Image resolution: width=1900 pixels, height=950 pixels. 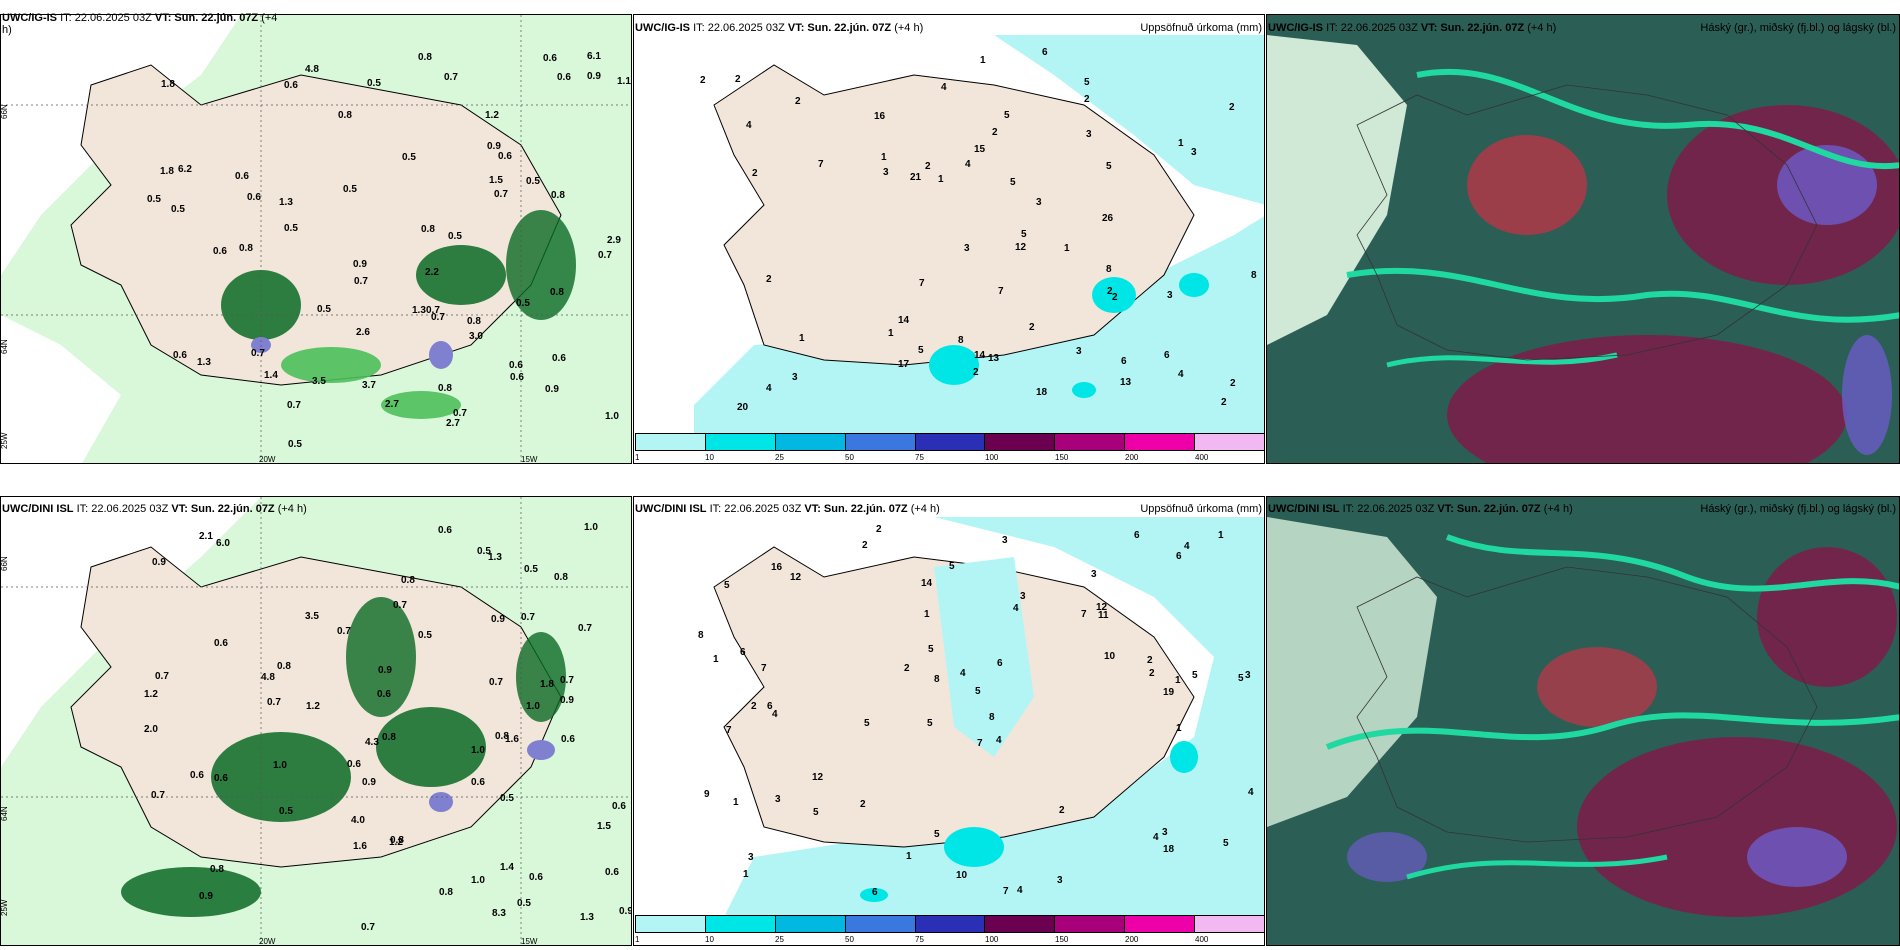 What do you see at coordinates (1108, 218) in the screenshot?
I see `map-value-label: 26` at bounding box center [1108, 218].